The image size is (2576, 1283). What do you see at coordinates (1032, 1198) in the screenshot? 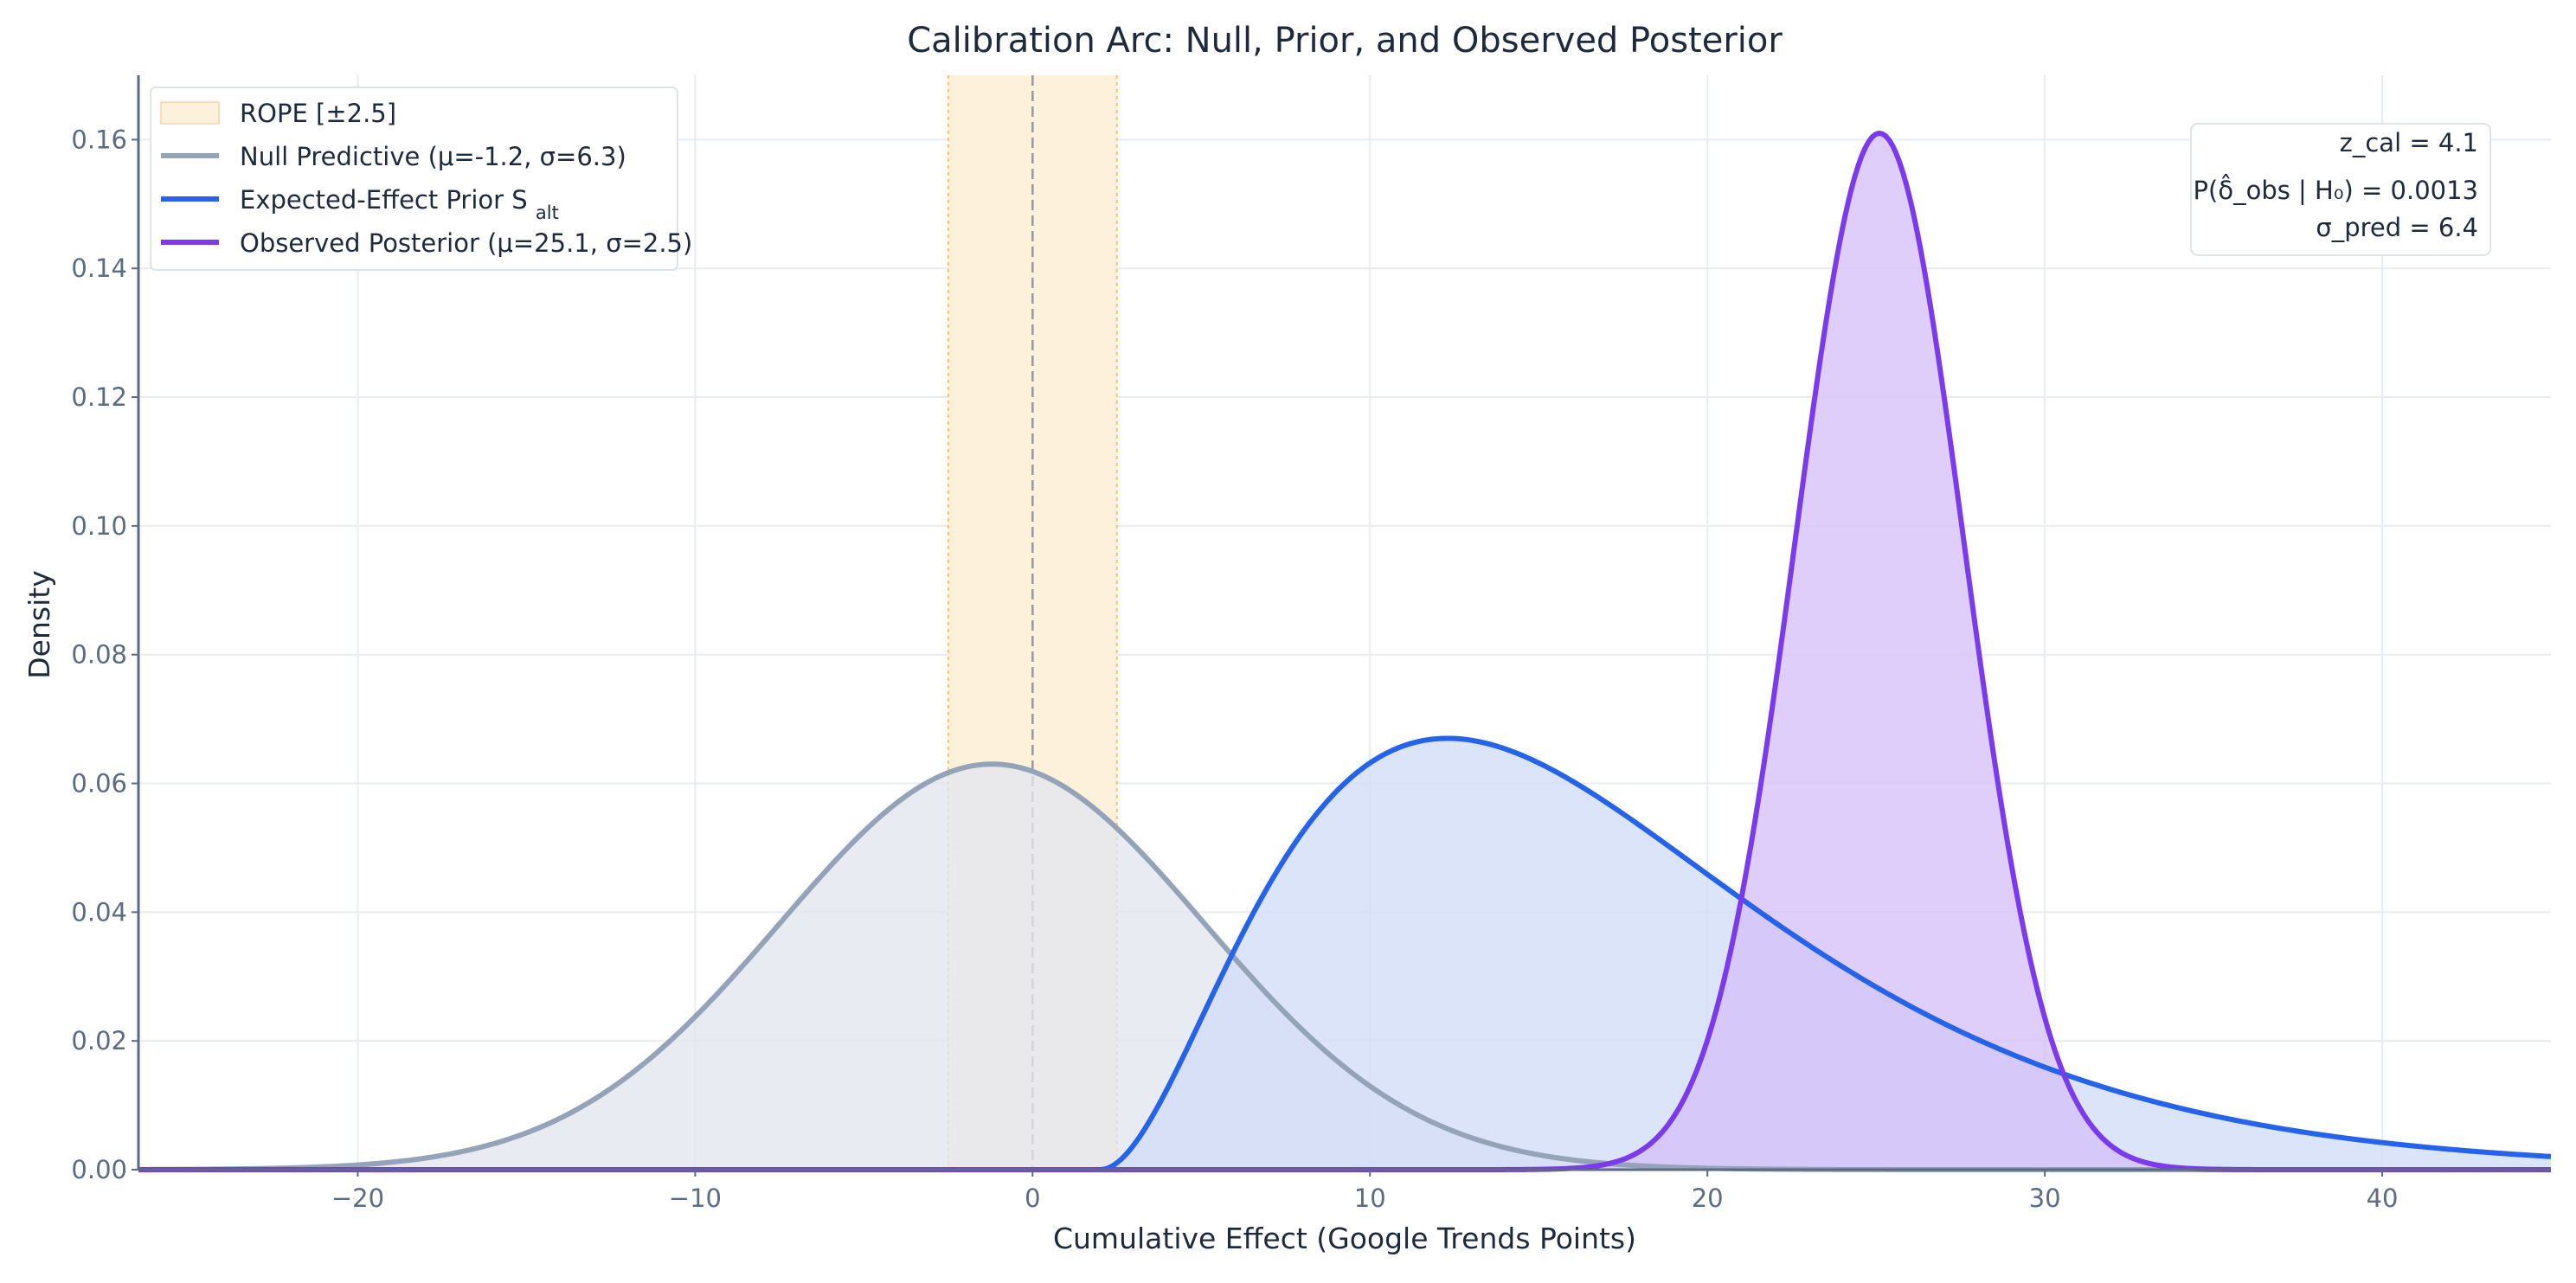
I see `x-tick-label: 0` at bounding box center [1032, 1198].